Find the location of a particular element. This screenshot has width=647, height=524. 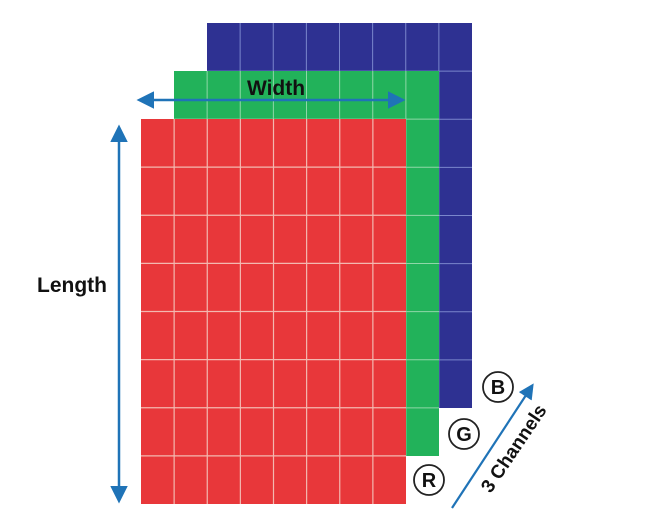

channel-b-marker: B is located at coordinates (498, 387).